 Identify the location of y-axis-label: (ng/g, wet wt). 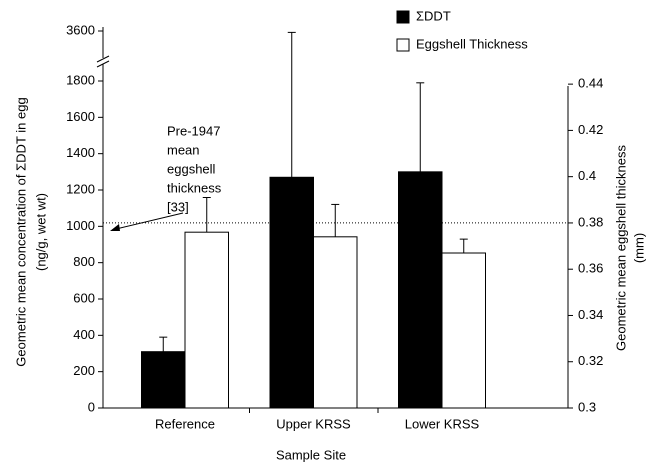
(40, 232).